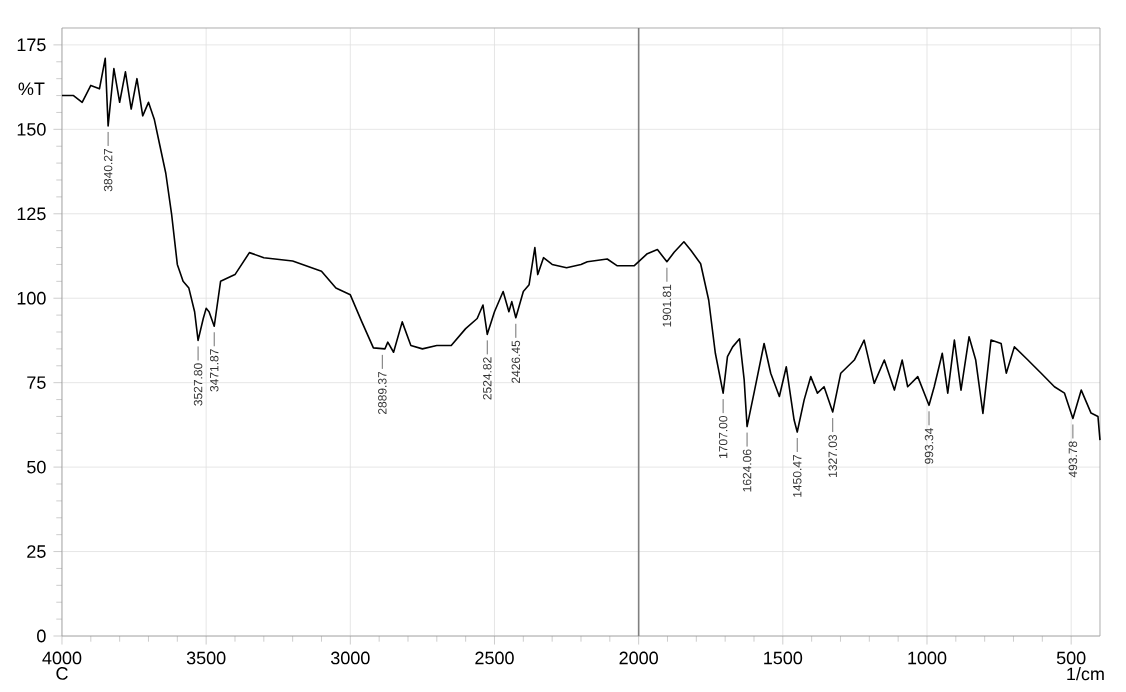 This screenshot has width=1126, height=692. I want to click on y-axis-title: %T, so click(31, 89).